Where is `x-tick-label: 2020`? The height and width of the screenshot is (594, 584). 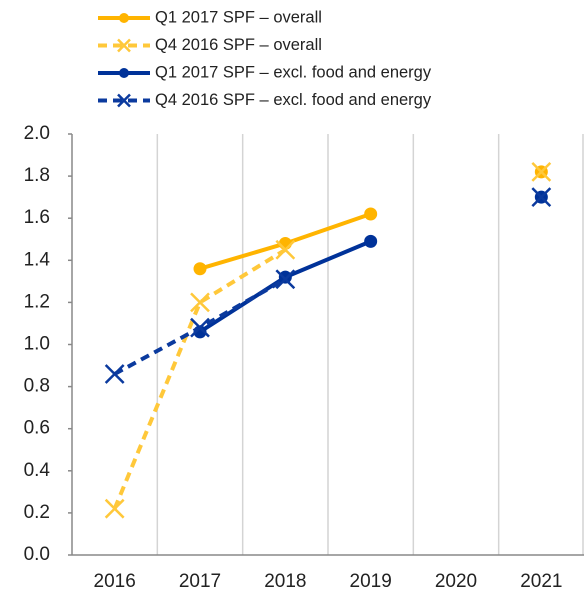 x-tick-label: 2020 is located at coordinates (456, 581).